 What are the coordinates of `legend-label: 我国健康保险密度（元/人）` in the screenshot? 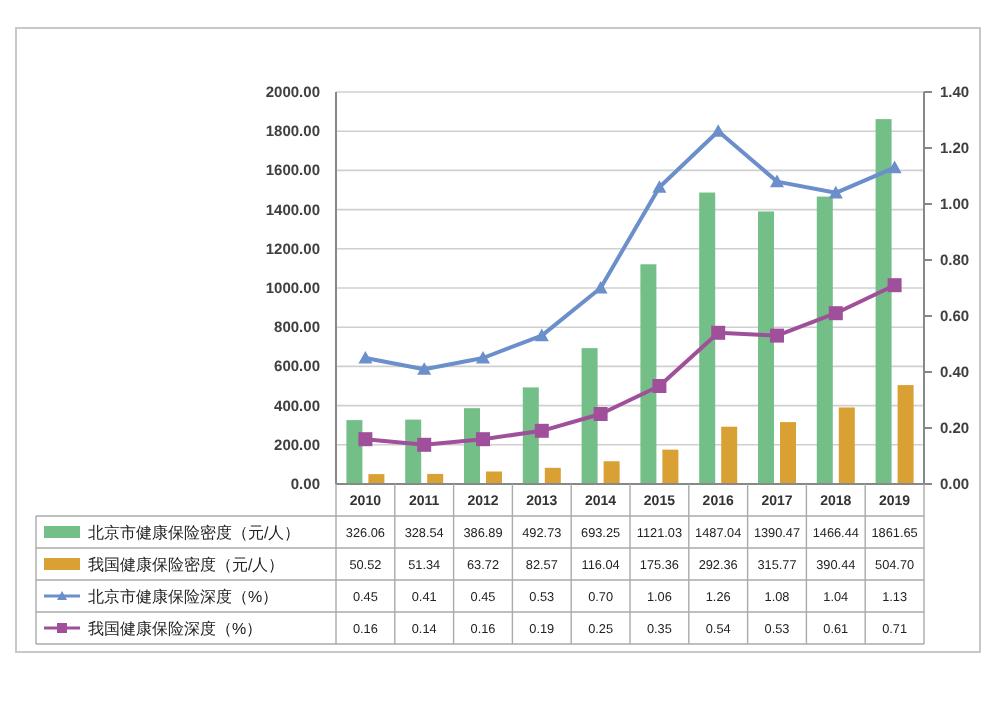 It's located at (186, 565).